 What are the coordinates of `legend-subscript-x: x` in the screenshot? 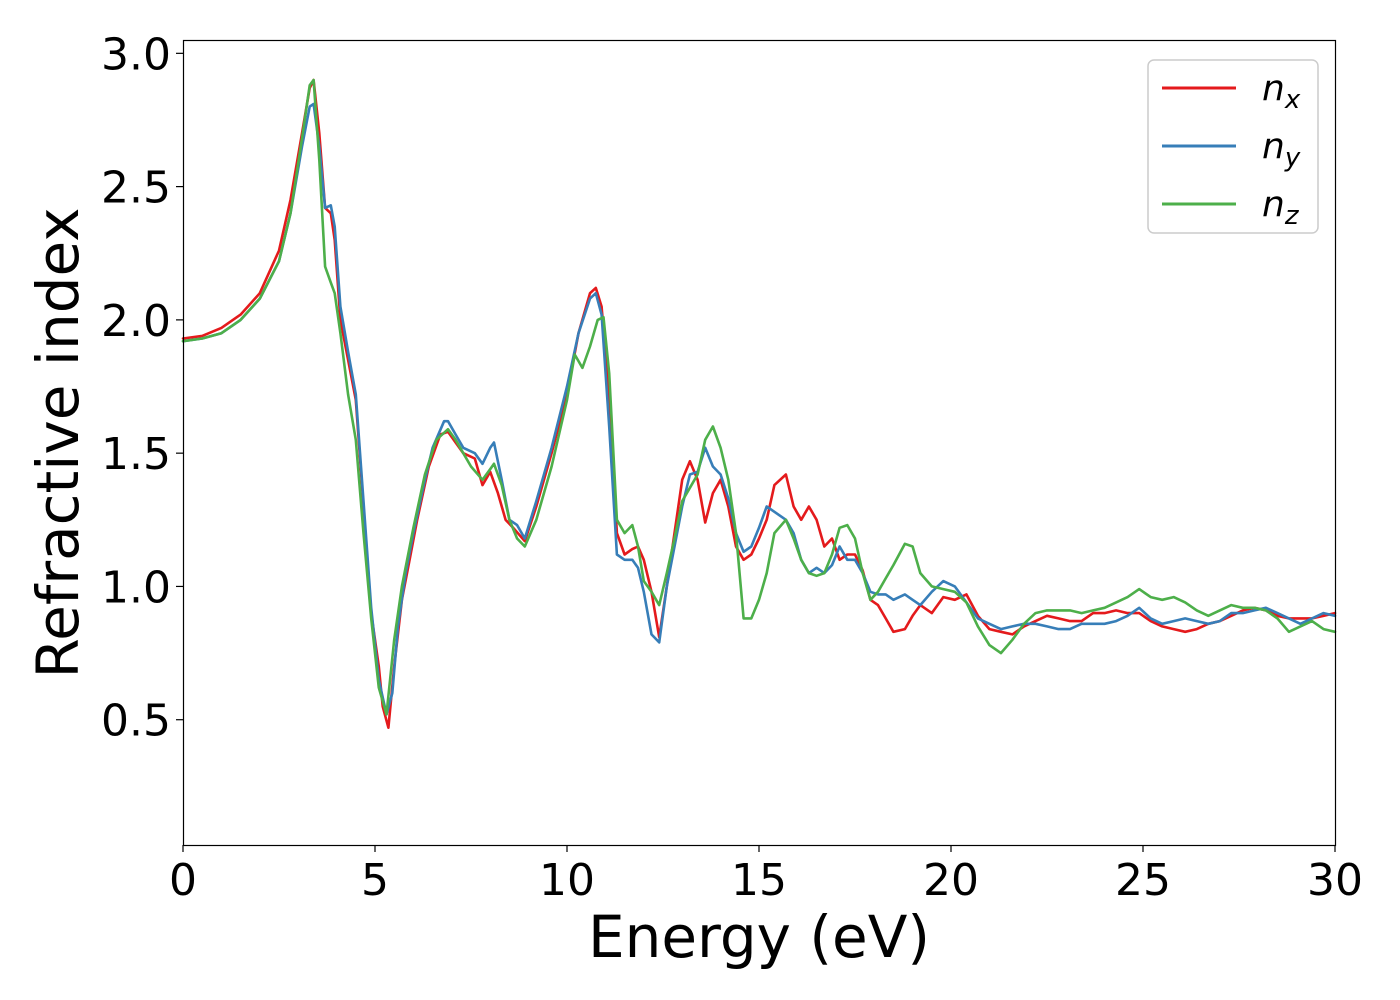 It's located at (1292, 100).